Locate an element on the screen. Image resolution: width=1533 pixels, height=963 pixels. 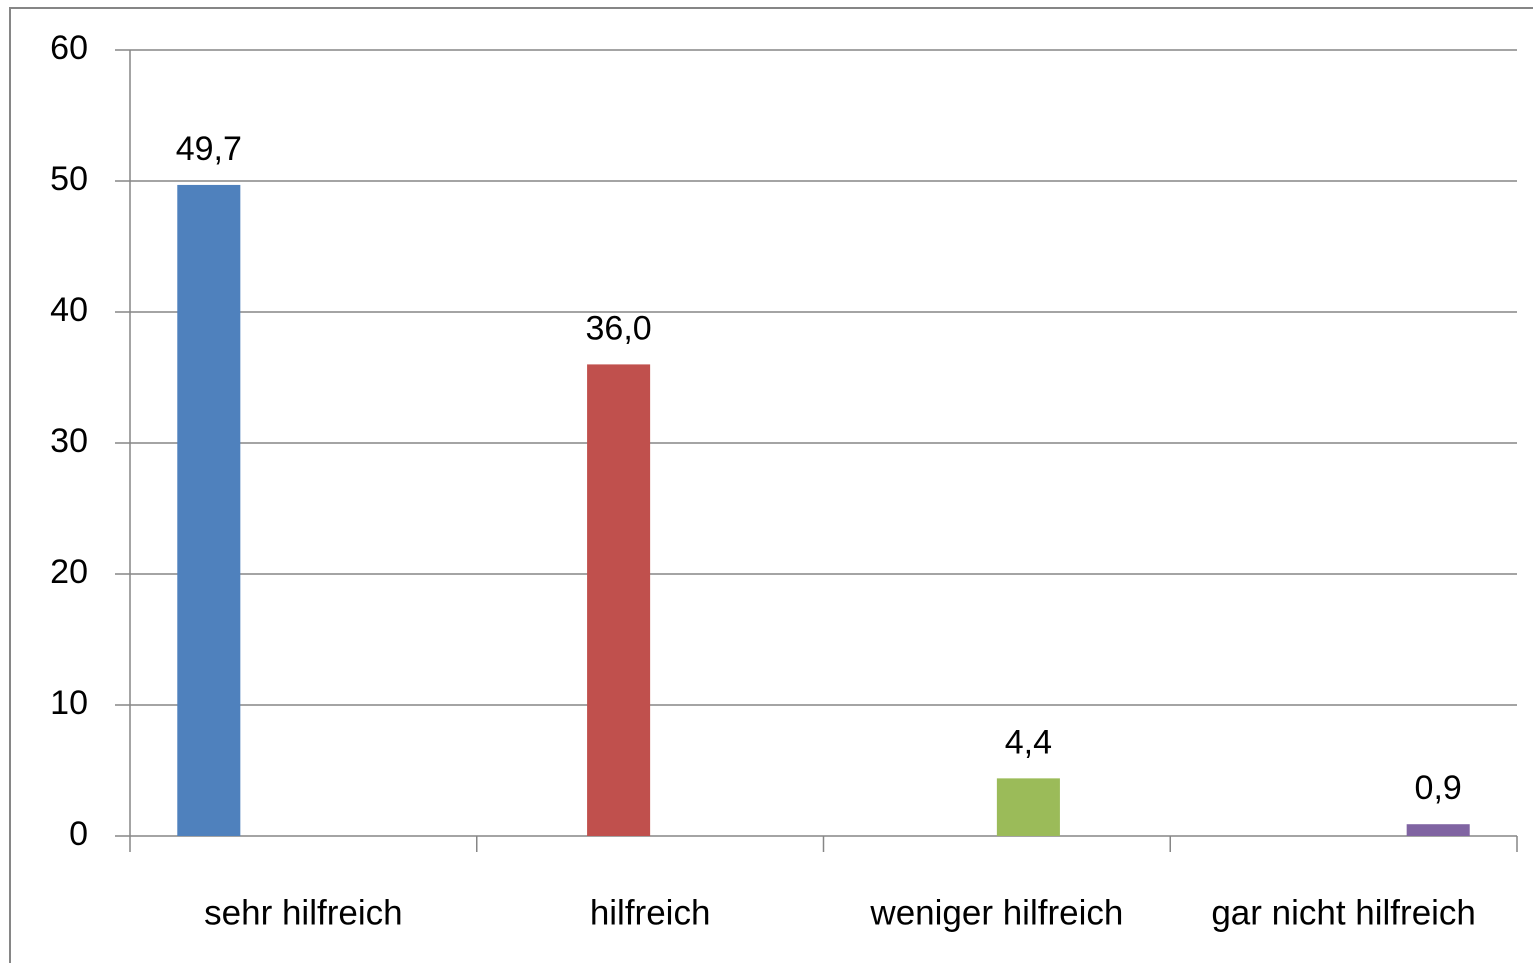
value-label: 49,7 is located at coordinates (209, 149).